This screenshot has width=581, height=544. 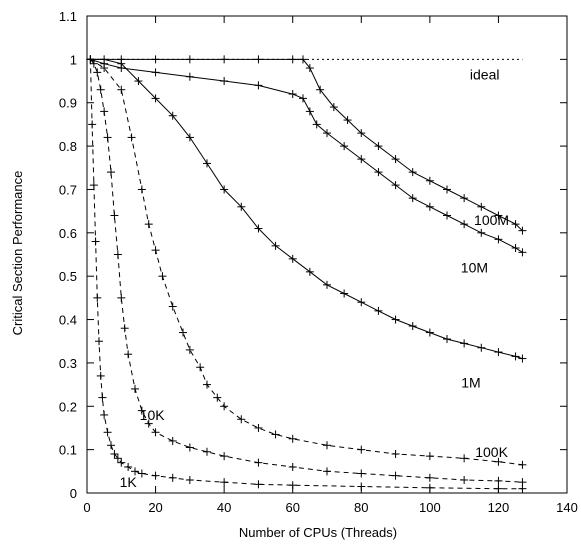 I want to click on curve-label: 10M, so click(x=474, y=268).